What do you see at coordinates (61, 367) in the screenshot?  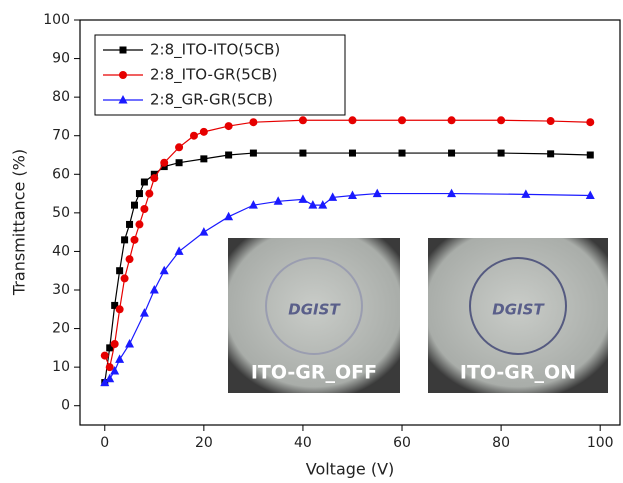 I see `y-tick-label: 10` at bounding box center [61, 367].